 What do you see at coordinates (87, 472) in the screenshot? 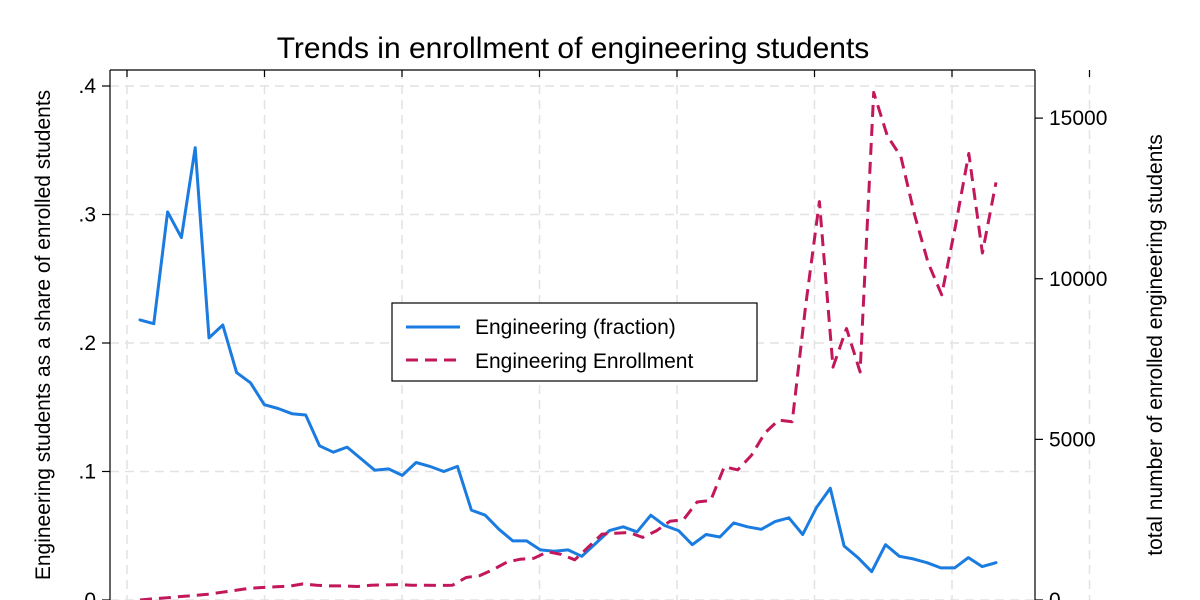
I see `left-tick-label: .1` at bounding box center [87, 472].